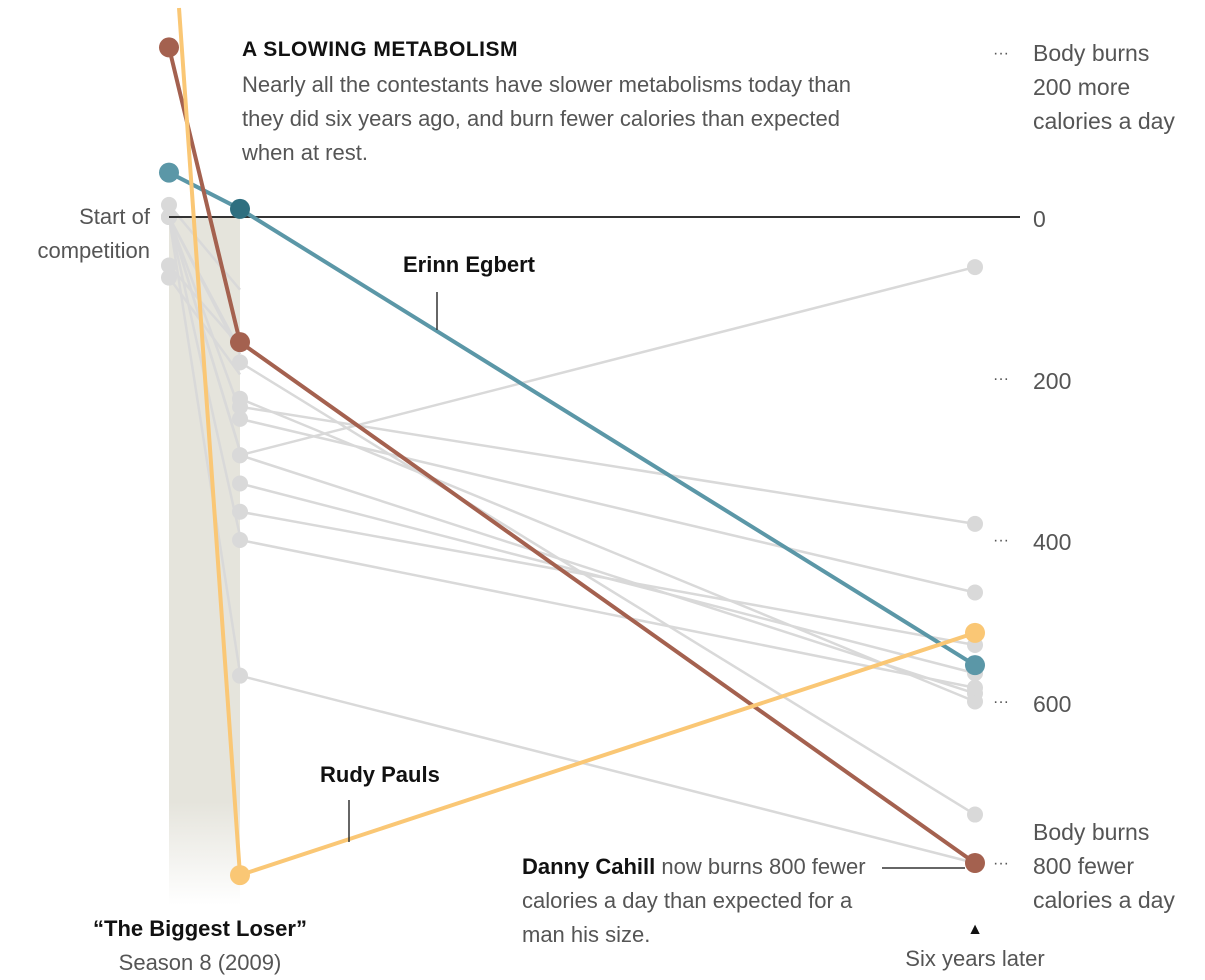 The height and width of the screenshot is (980, 1205). Describe the element at coordinates (1082, 87) in the screenshot. I see `y-label-200-more-line2: 200 more` at that location.